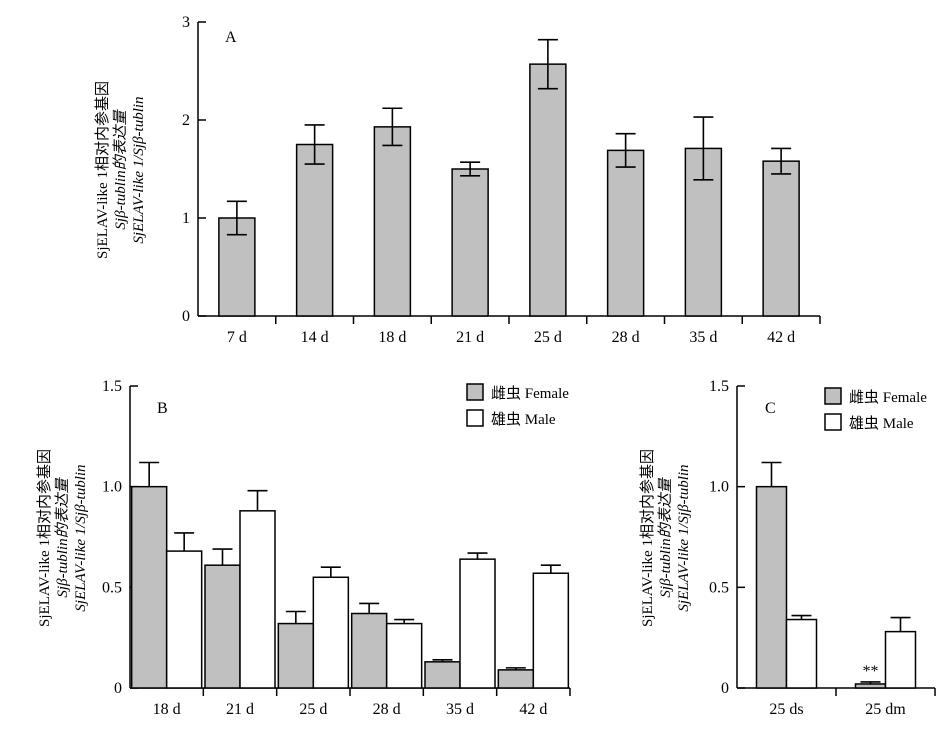 The height and width of the screenshot is (730, 950). What do you see at coordinates (186, 120) in the screenshot?
I see `y-tick-label: 2` at bounding box center [186, 120].